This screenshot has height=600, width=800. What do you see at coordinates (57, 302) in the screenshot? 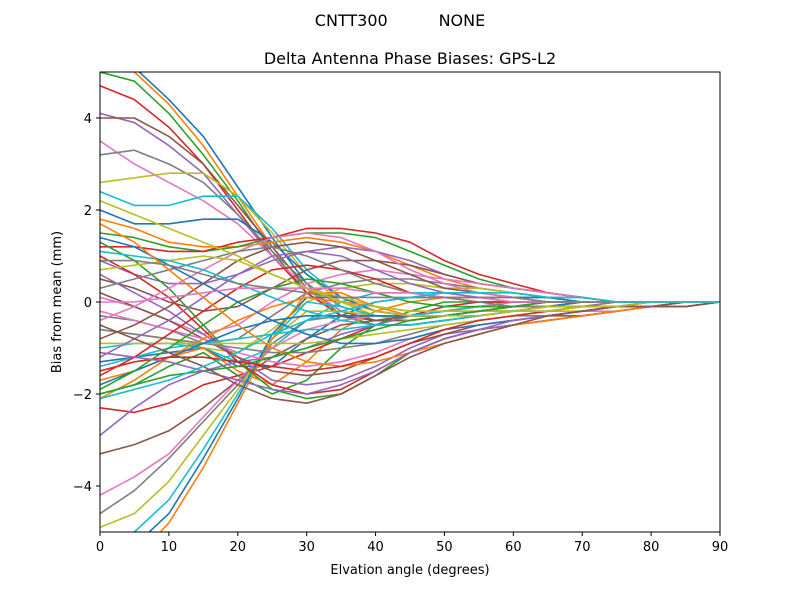
I see `y-axis-label: Bias from mean (mm)` at bounding box center [57, 302].